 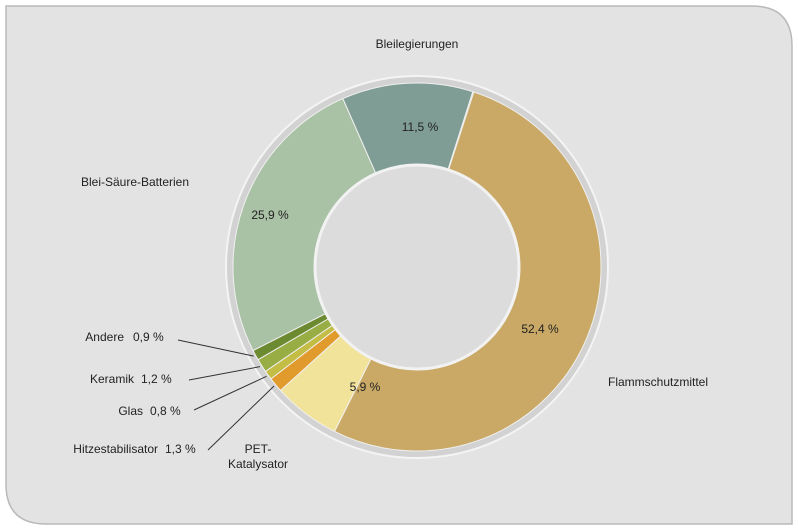 I want to click on category-label: Flammschutzmittel, so click(x=658, y=382).